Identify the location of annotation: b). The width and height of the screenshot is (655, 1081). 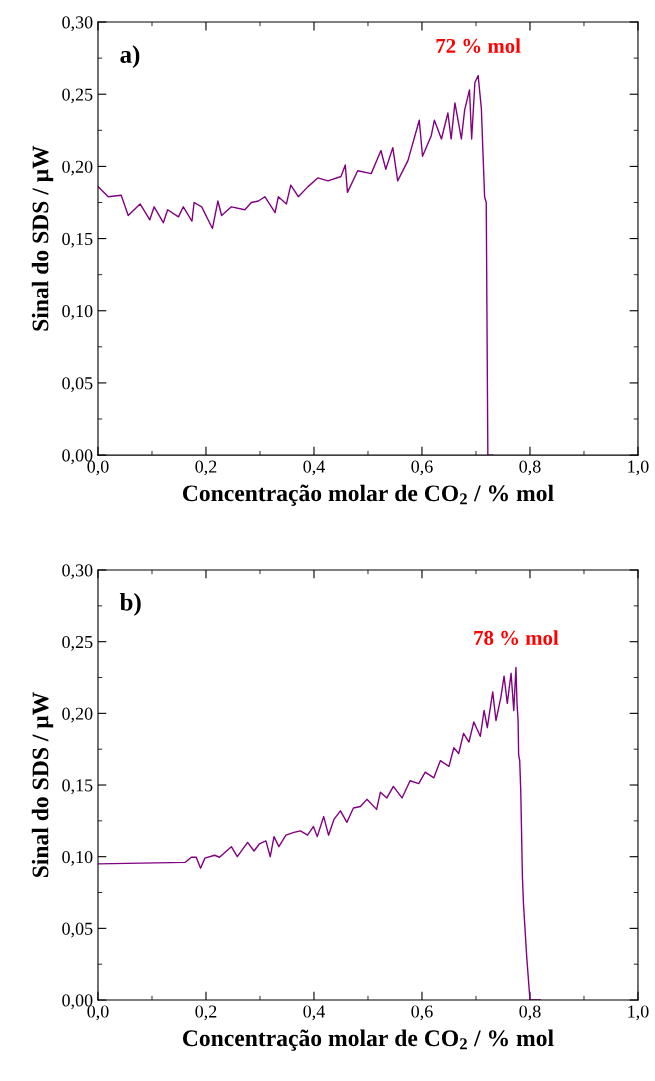
(130, 604).